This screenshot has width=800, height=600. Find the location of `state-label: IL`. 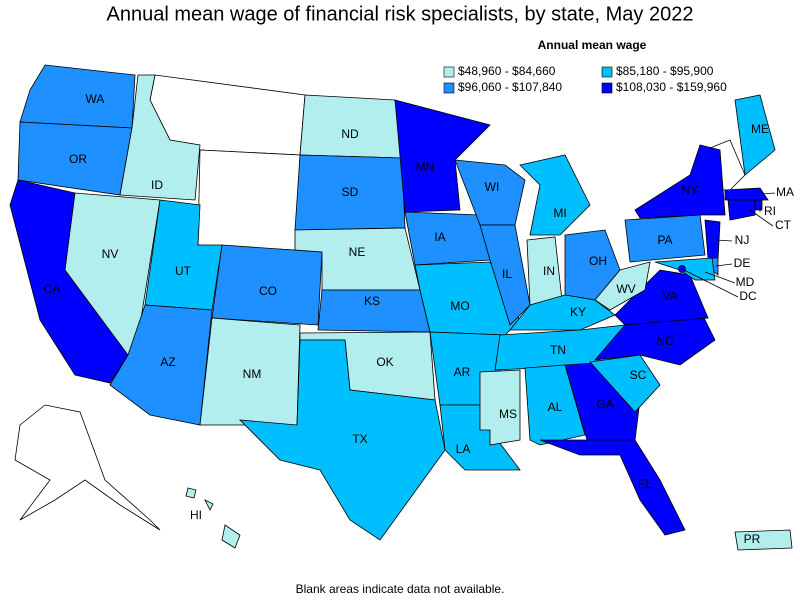

state-label: IL is located at coordinates (507, 274).